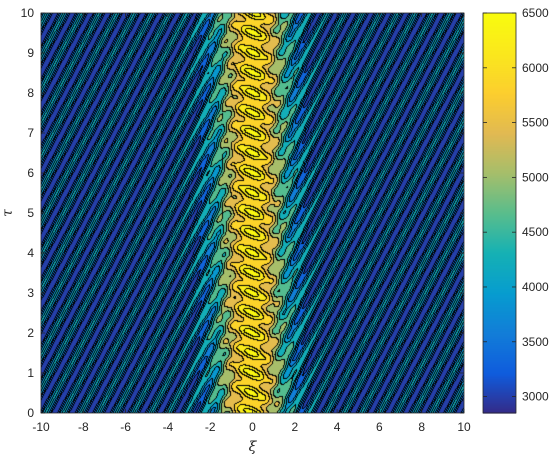 The image size is (550, 465). What do you see at coordinates (30, 53) in the screenshot?
I see `y-tick-label: 9` at bounding box center [30, 53].